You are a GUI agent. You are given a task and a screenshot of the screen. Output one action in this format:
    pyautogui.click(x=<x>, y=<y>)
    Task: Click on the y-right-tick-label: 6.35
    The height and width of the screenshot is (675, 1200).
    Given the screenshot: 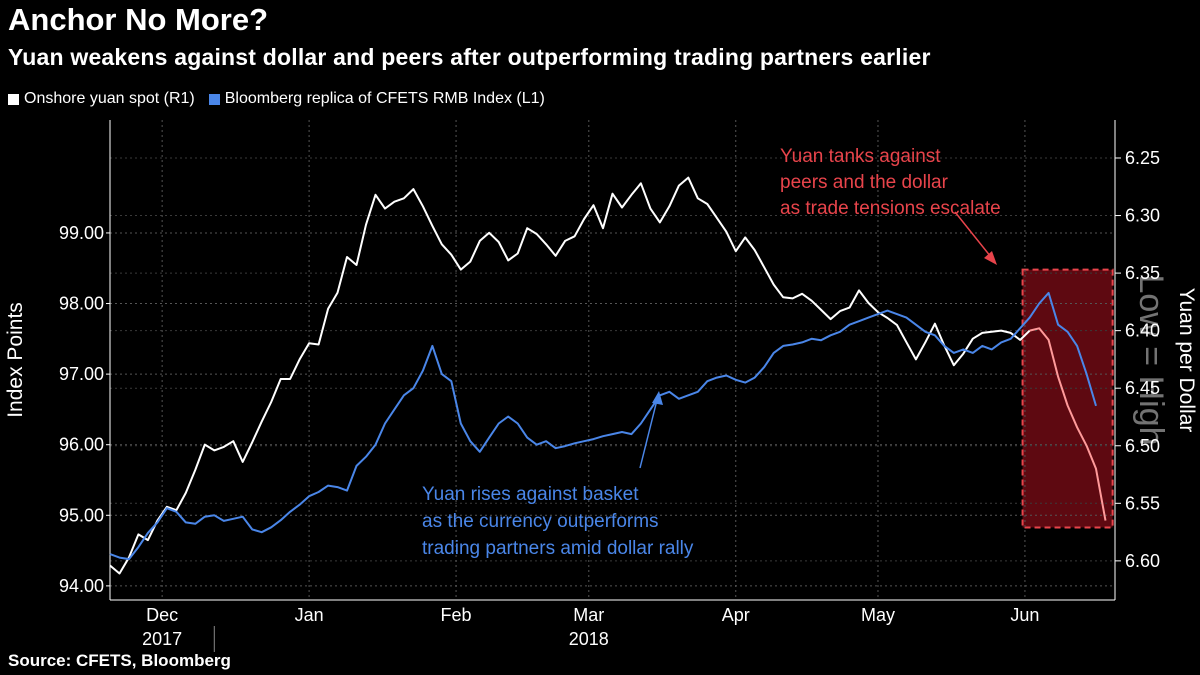 What is the action you would take?
    pyautogui.click(x=1142, y=273)
    